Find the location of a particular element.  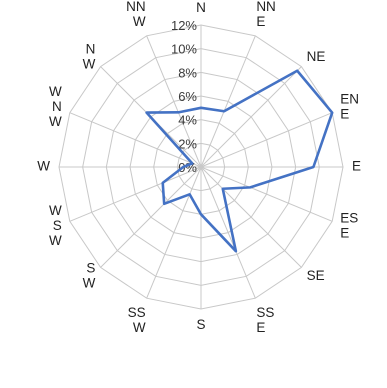

direction-label-nne: NN E is located at coordinates (266, 14).